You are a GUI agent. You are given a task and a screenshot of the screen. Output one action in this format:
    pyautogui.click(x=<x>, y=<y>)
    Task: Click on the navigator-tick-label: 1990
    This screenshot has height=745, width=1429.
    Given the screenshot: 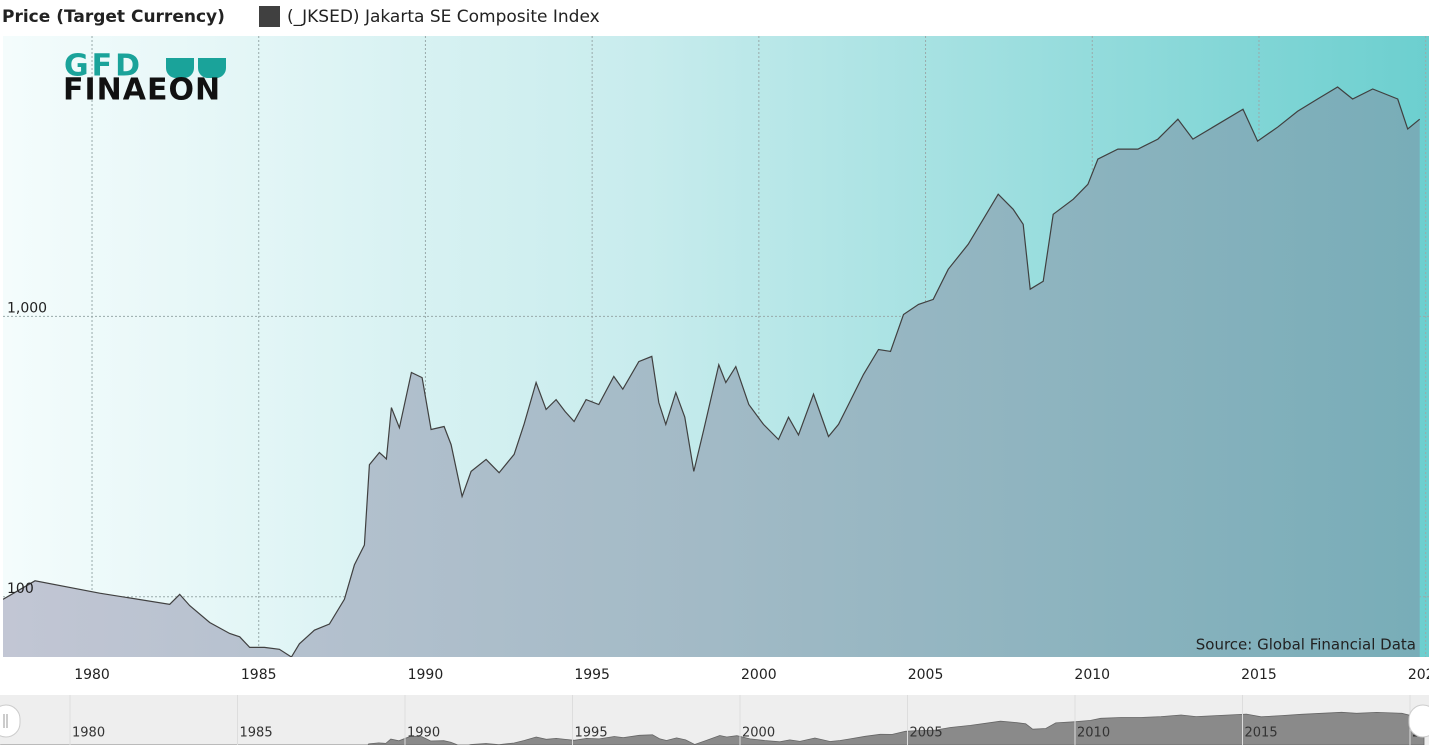 What is the action you would take?
    pyautogui.click(x=423, y=733)
    